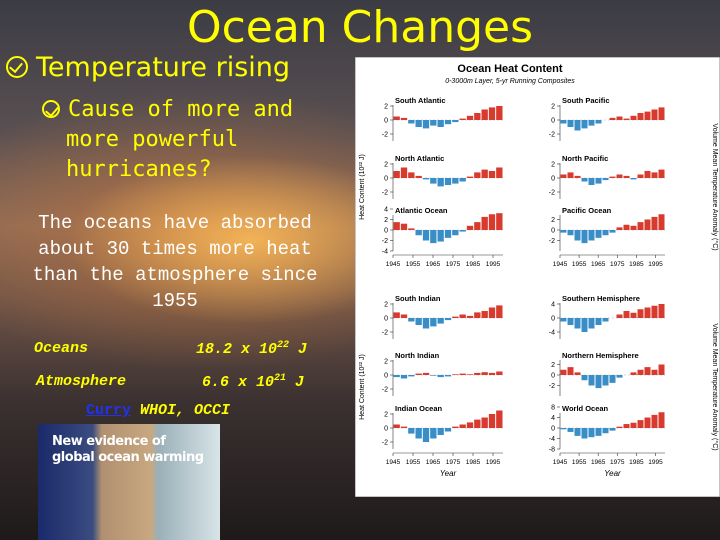  I want to click on exponent: 21, so click(280, 378).